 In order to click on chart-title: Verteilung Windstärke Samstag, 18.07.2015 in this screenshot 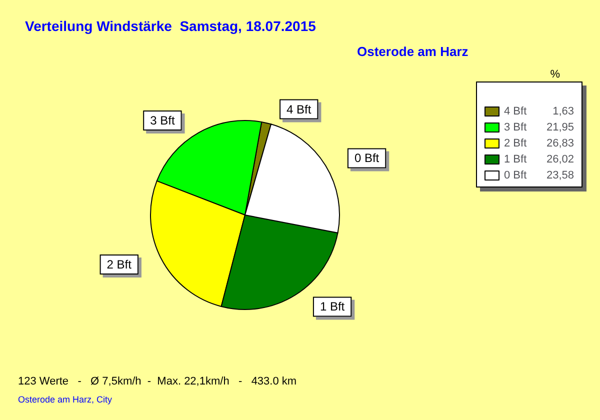, I will do `click(170, 26)`.